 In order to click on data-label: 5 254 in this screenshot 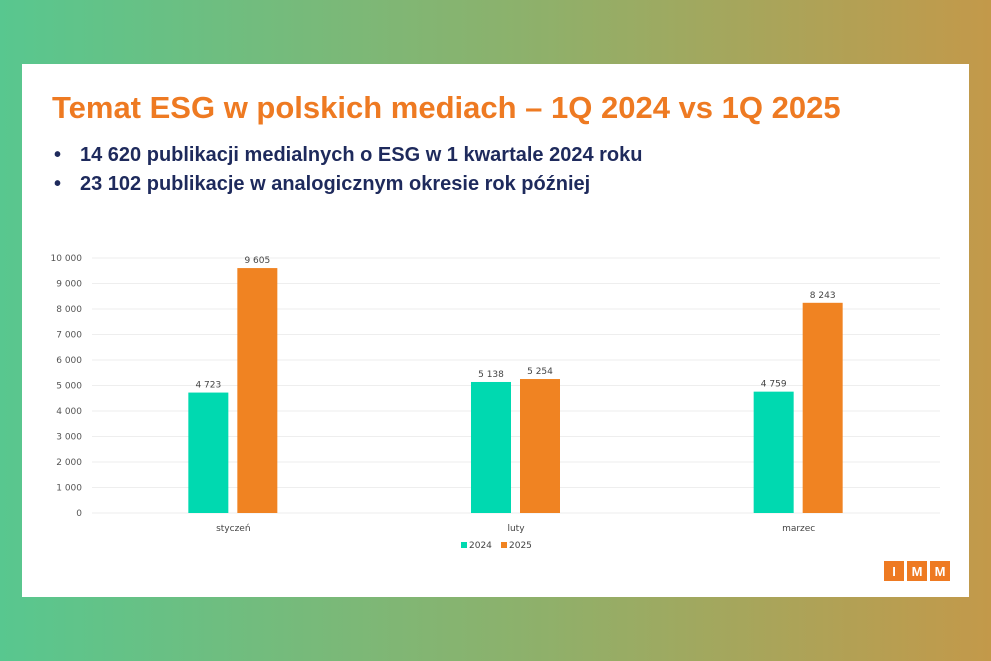, I will do `click(540, 372)`.